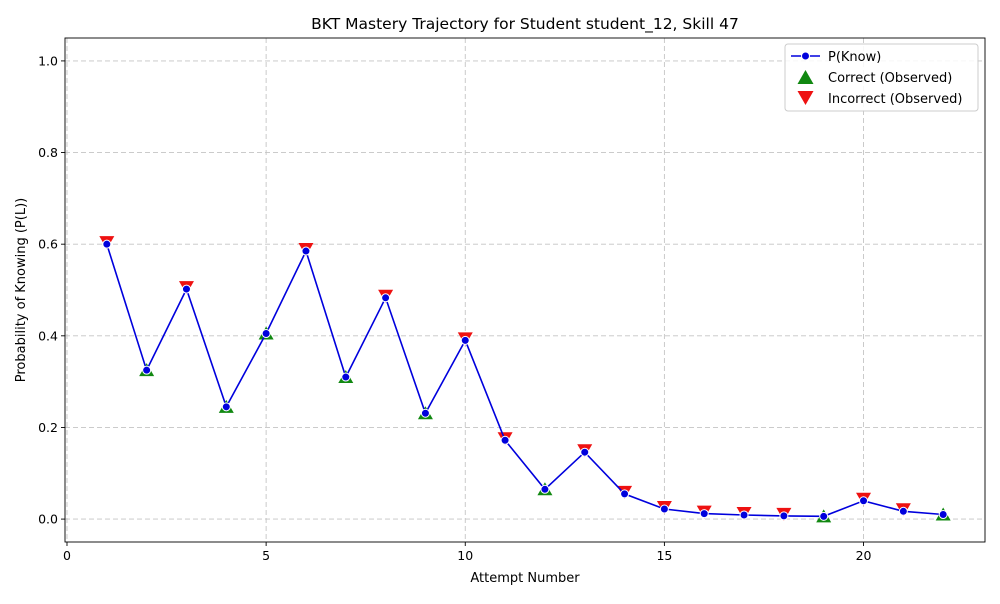 This screenshot has width=1000, height=604. What do you see at coordinates (266, 555) in the screenshot?
I see `x-tick-label: 5` at bounding box center [266, 555].